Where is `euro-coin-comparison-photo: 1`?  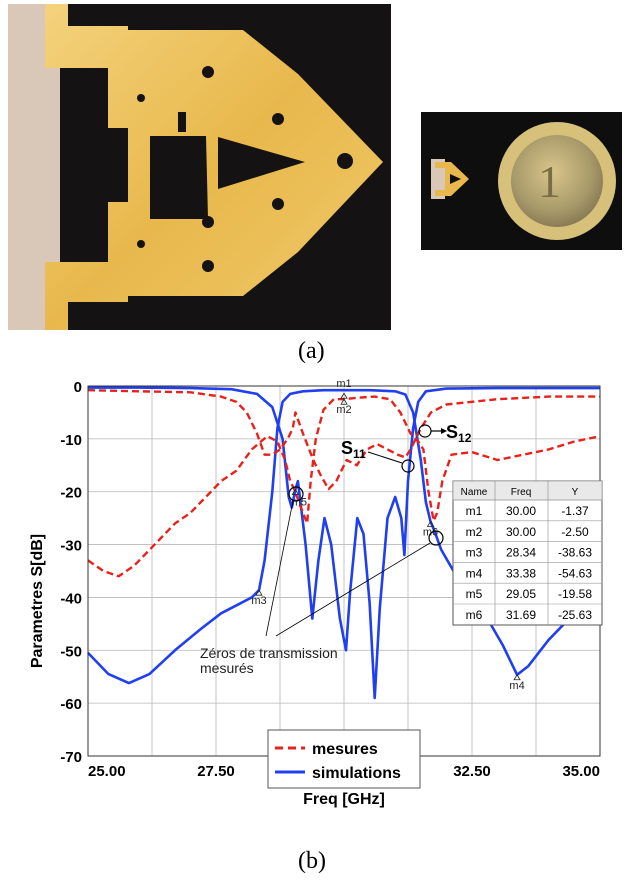
euro-coin-comparison-photo: 1 is located at coordinates (521, 181).